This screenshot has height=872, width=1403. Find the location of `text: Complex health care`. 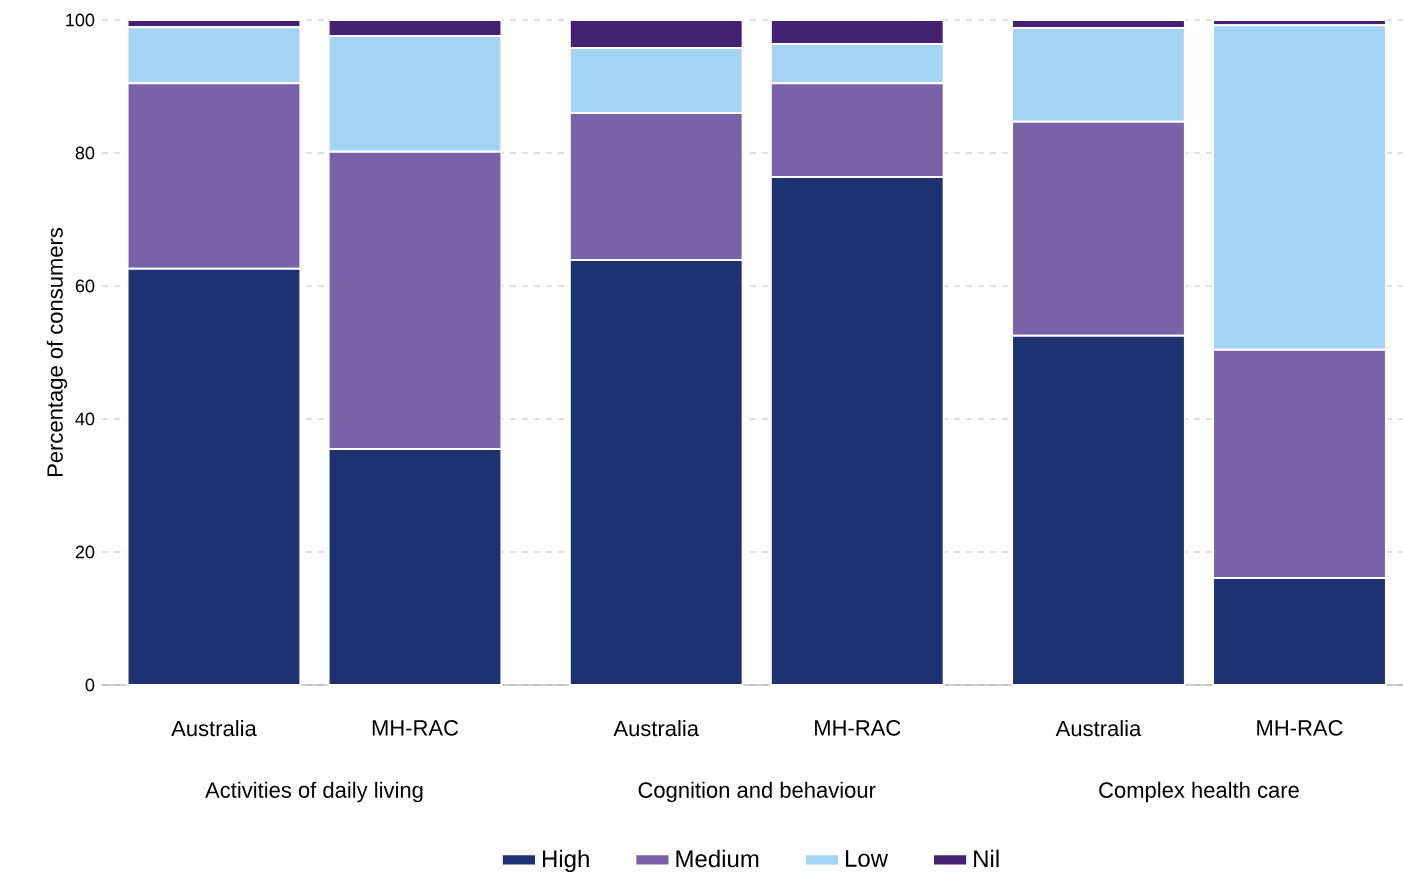

text: Complex health care is located at coordinates (1199, 792).